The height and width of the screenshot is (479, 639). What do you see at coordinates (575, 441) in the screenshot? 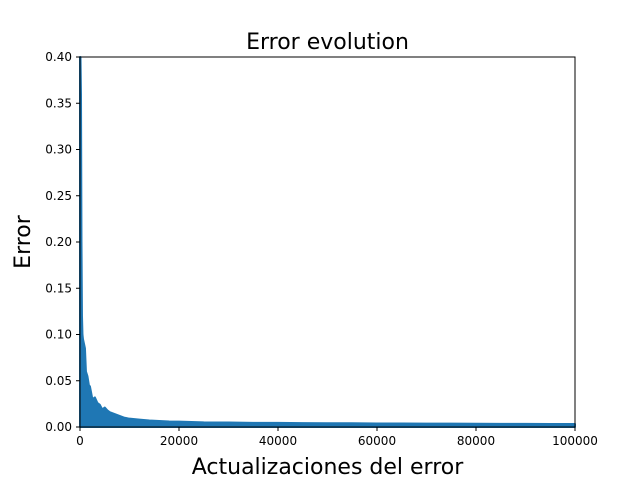
I see `x-tick-label: 100000` at bounding box center [575, 441].